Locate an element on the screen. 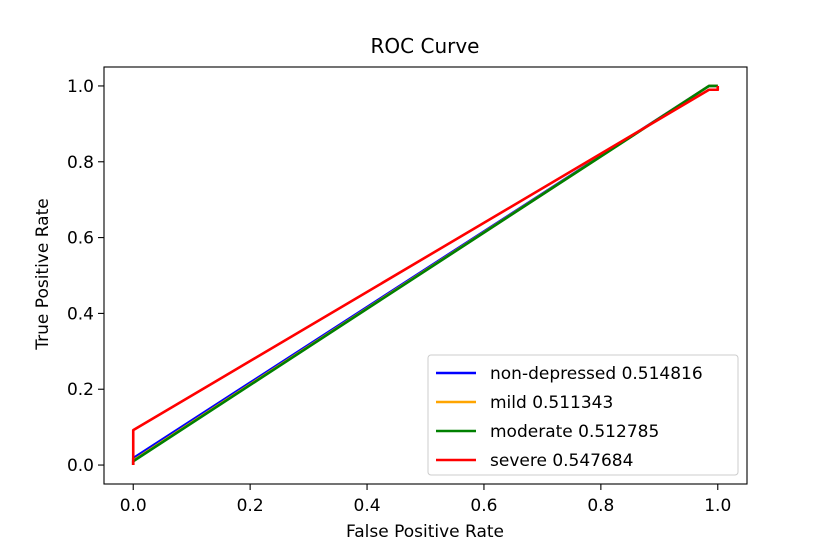 This screenshot has height=554, width=830. legend-entry-0: non-depressed 0.514816 is located at coordinates (596, 374).